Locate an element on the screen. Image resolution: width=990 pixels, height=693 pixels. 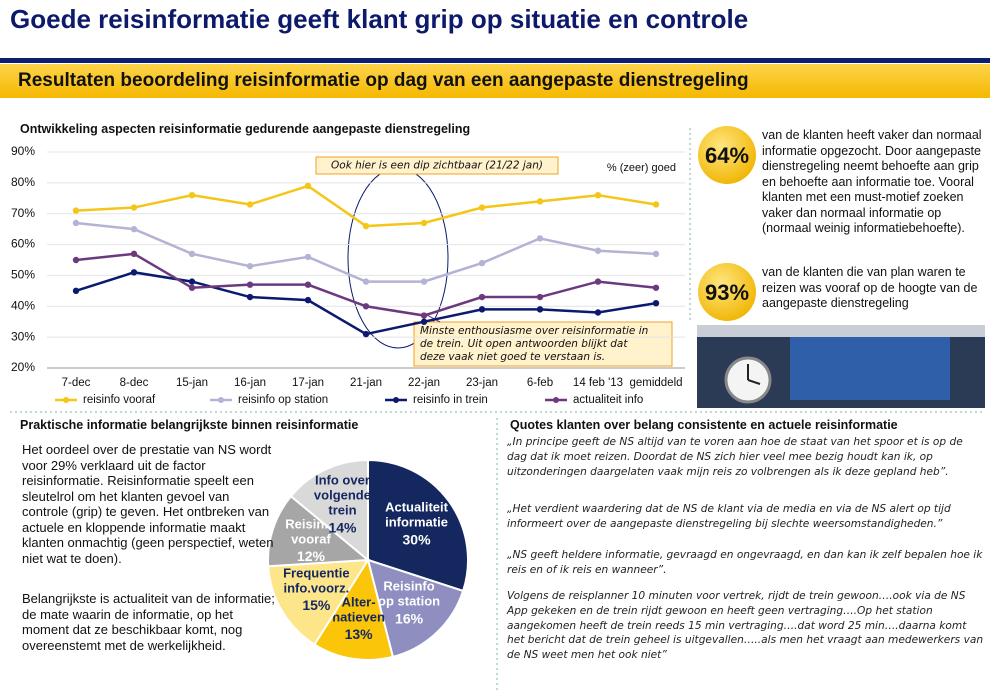
x-tick-label: 8-dec is located at coordinates (134, 383).